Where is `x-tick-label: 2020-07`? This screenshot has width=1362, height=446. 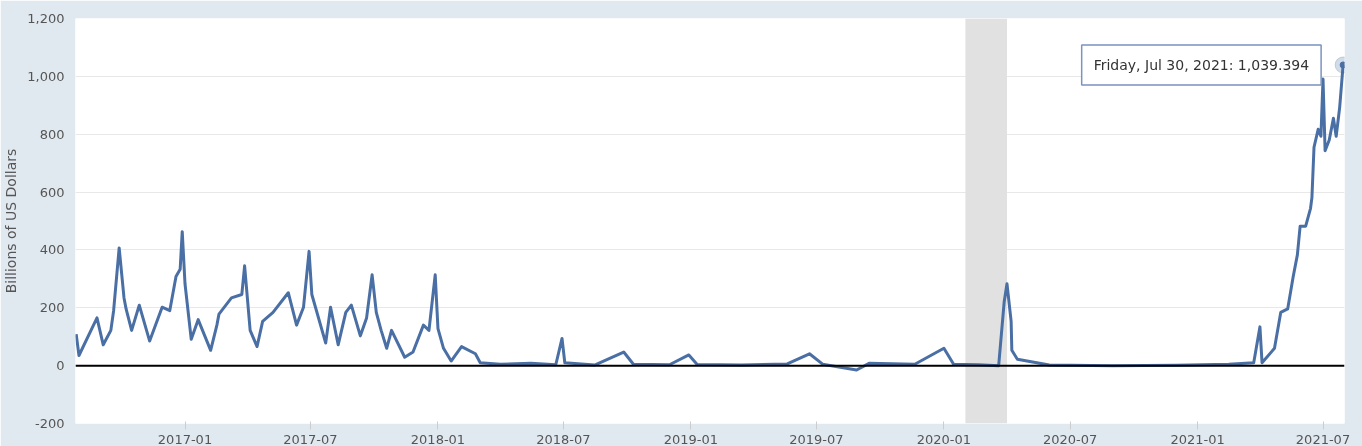
x-tick-label: 2020-07 is located at coordinates (1070, 438).